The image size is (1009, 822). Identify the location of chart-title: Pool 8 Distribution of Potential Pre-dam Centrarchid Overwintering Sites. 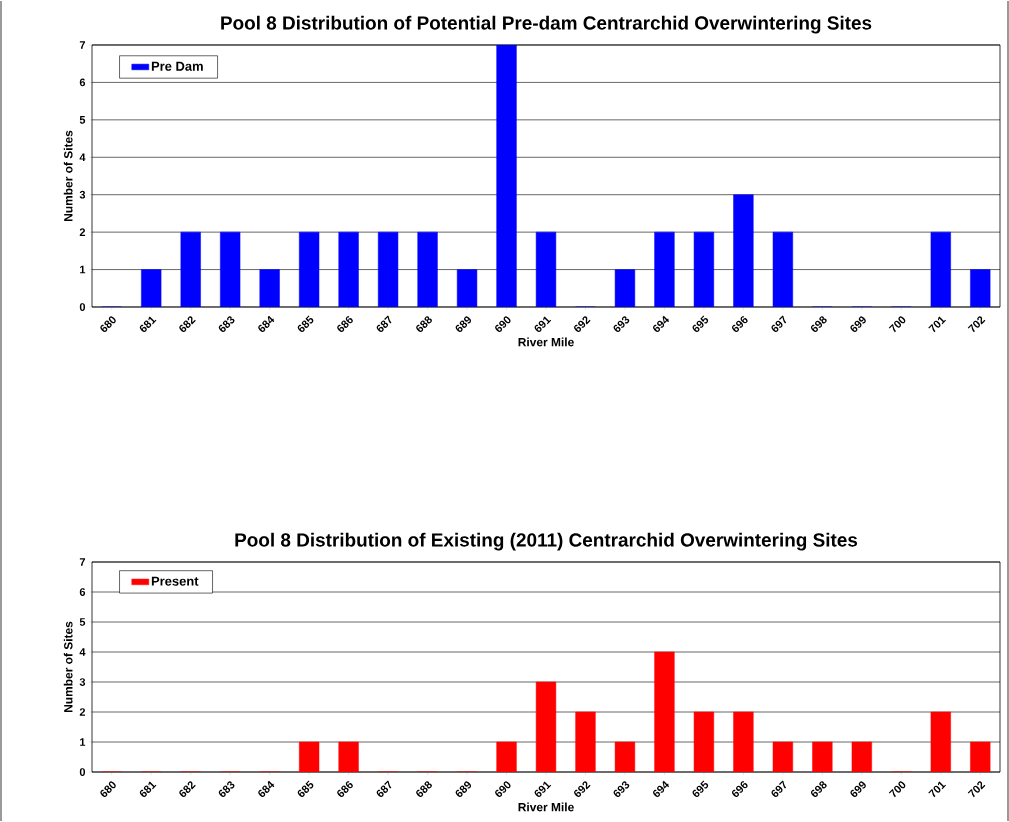
(546, 24).